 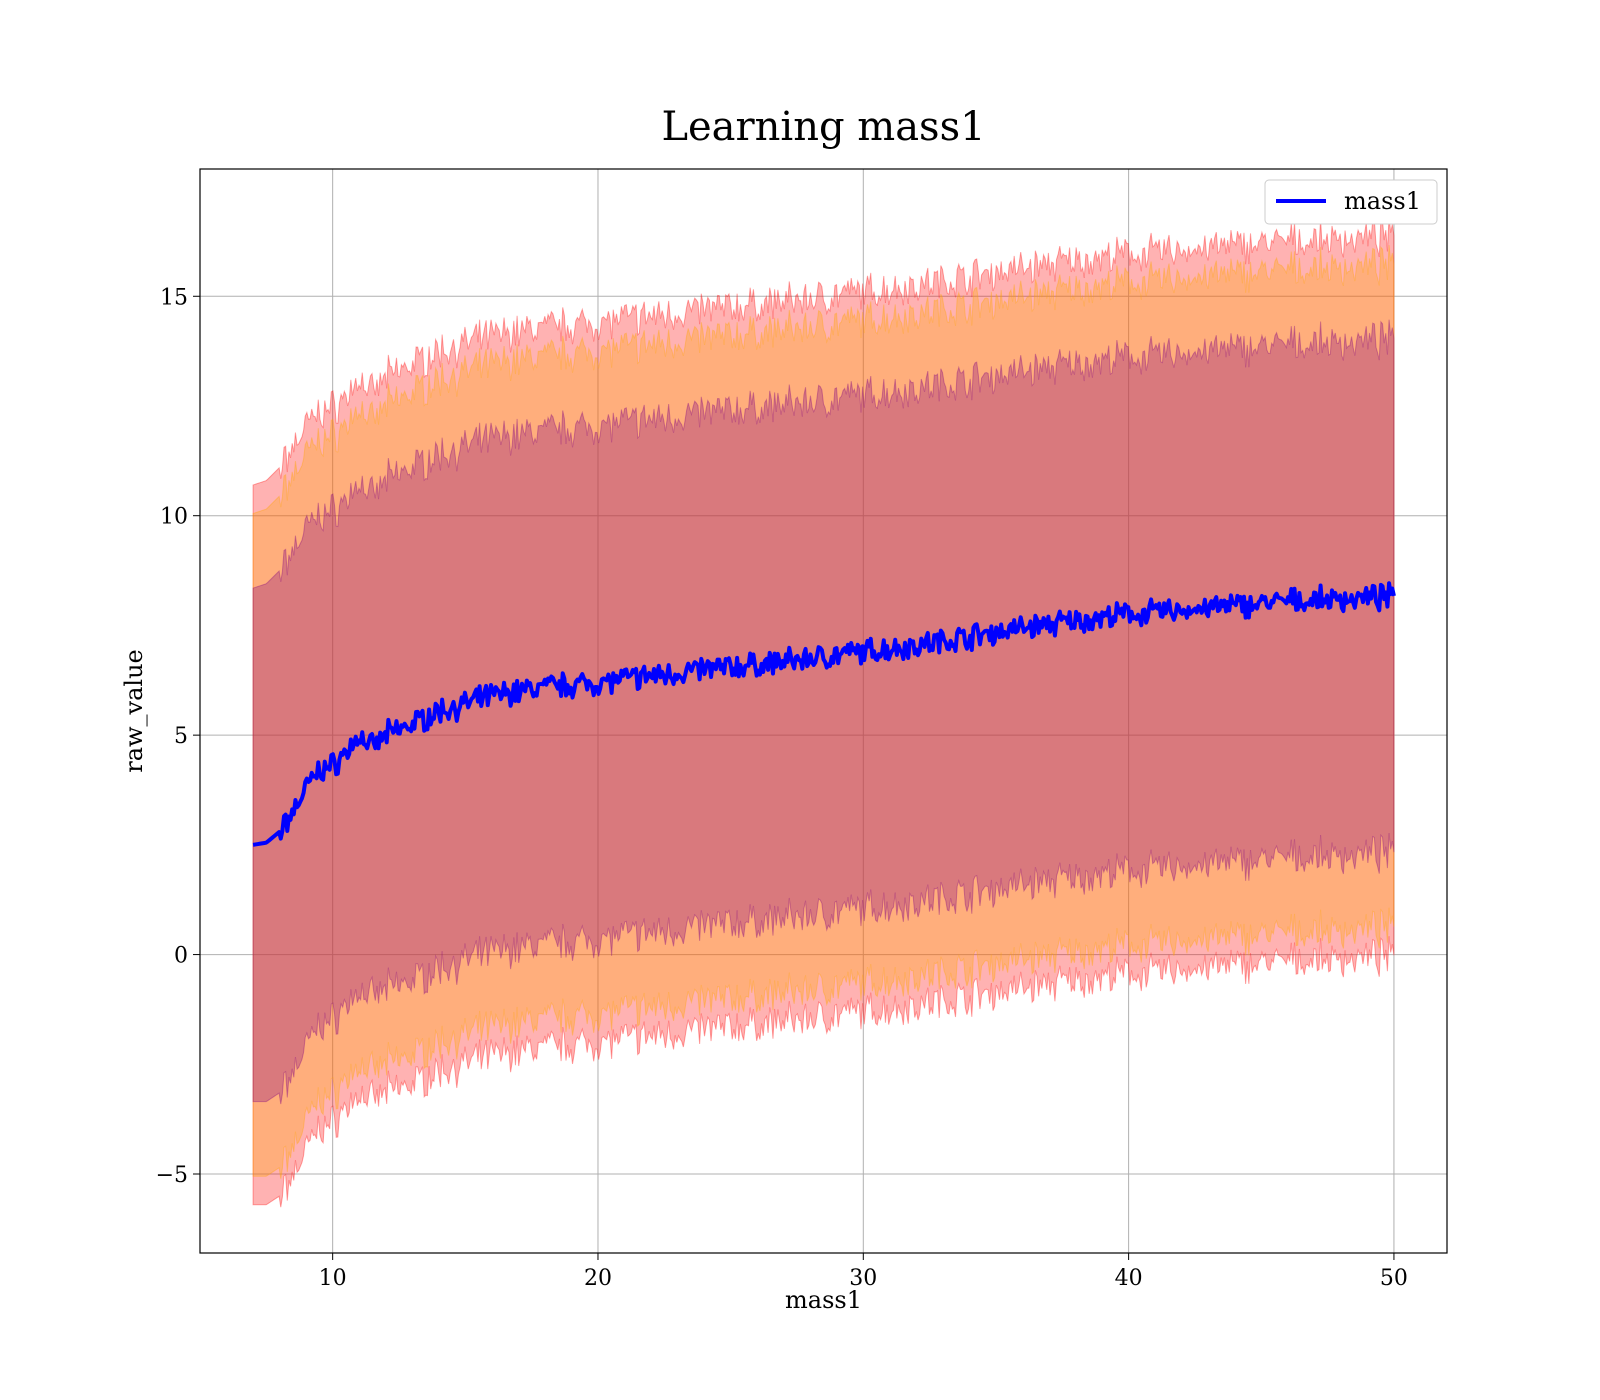 I want to click on legend-label-mass1: mass1, so click(x=1382, y=201).